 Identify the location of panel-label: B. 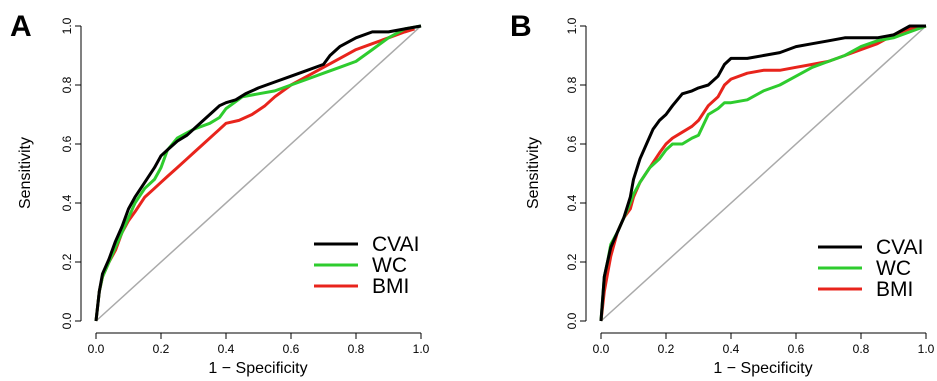
(521, 26).